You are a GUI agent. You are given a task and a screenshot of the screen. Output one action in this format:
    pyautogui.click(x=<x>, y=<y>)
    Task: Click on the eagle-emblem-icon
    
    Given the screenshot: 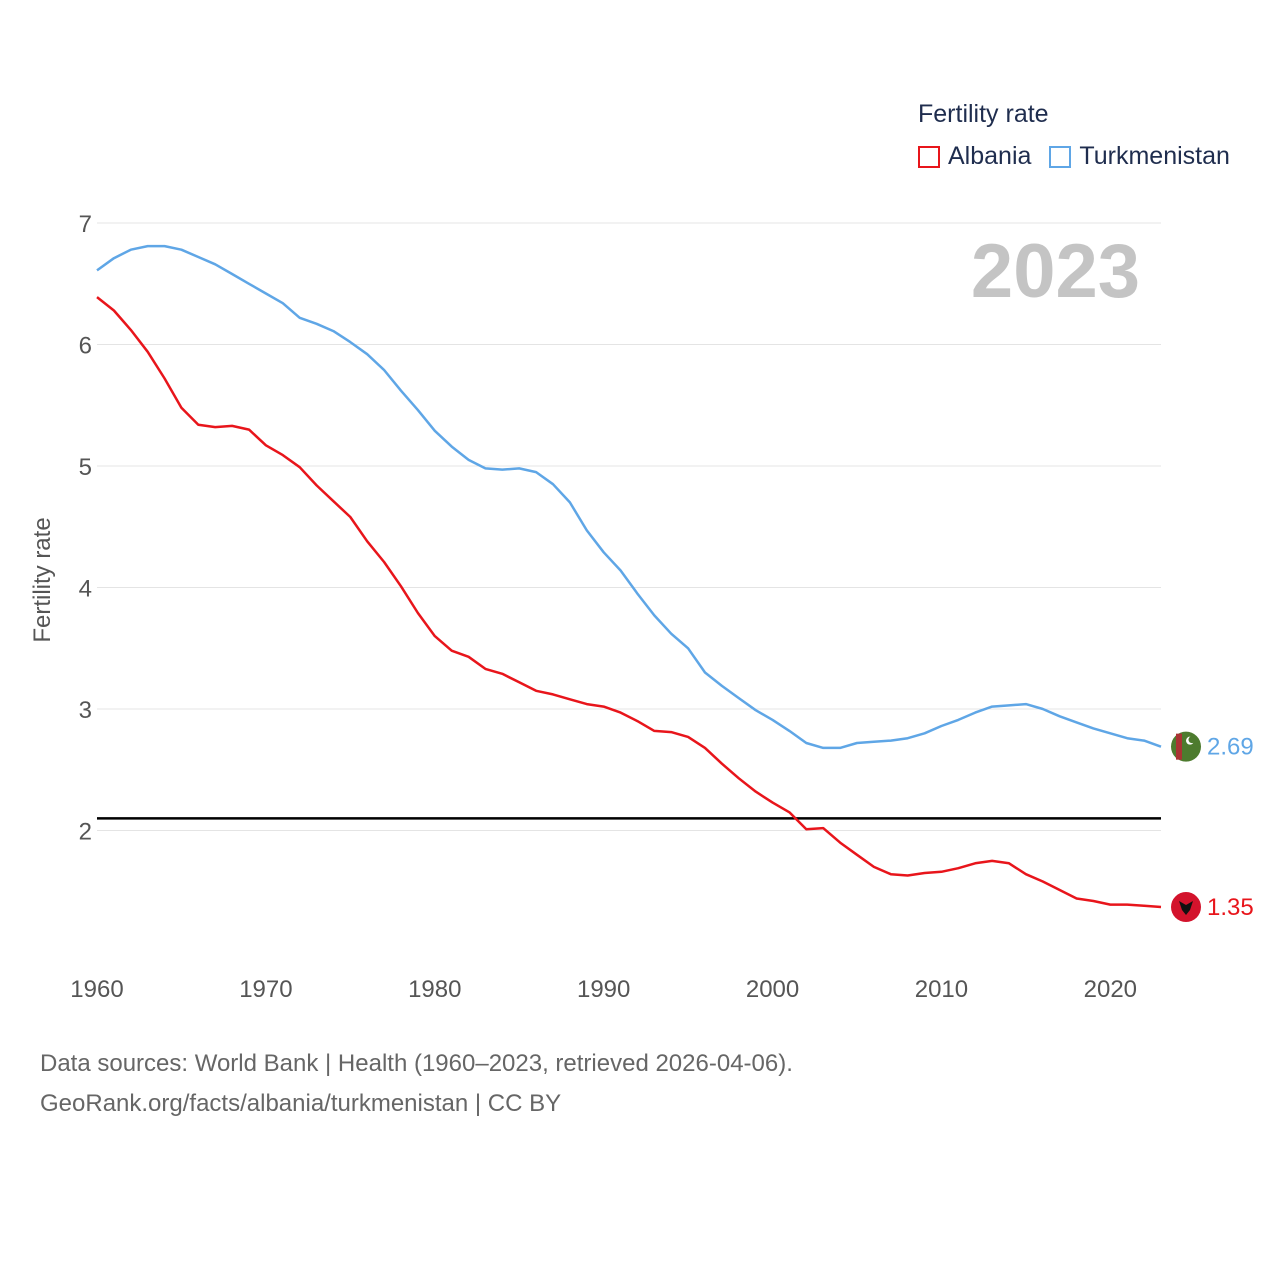 What is the action you would take?
    pyautogui.click(x=1186, y=908)
    